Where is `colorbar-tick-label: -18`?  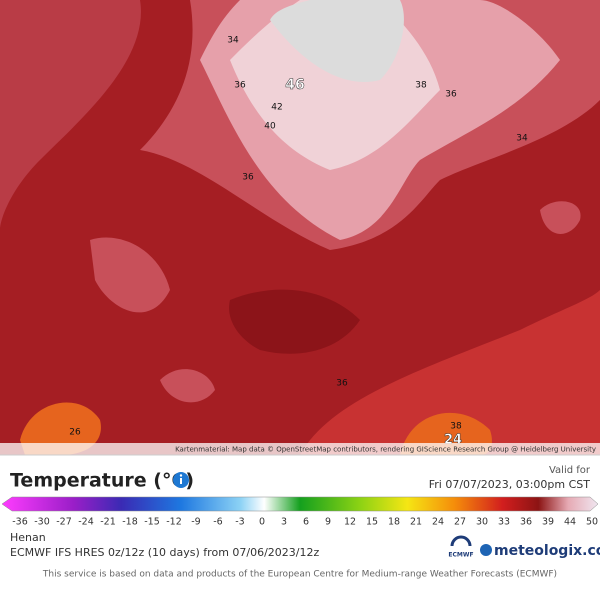 colorbar-tick-label: -18 is located at coordinates (130, 522).